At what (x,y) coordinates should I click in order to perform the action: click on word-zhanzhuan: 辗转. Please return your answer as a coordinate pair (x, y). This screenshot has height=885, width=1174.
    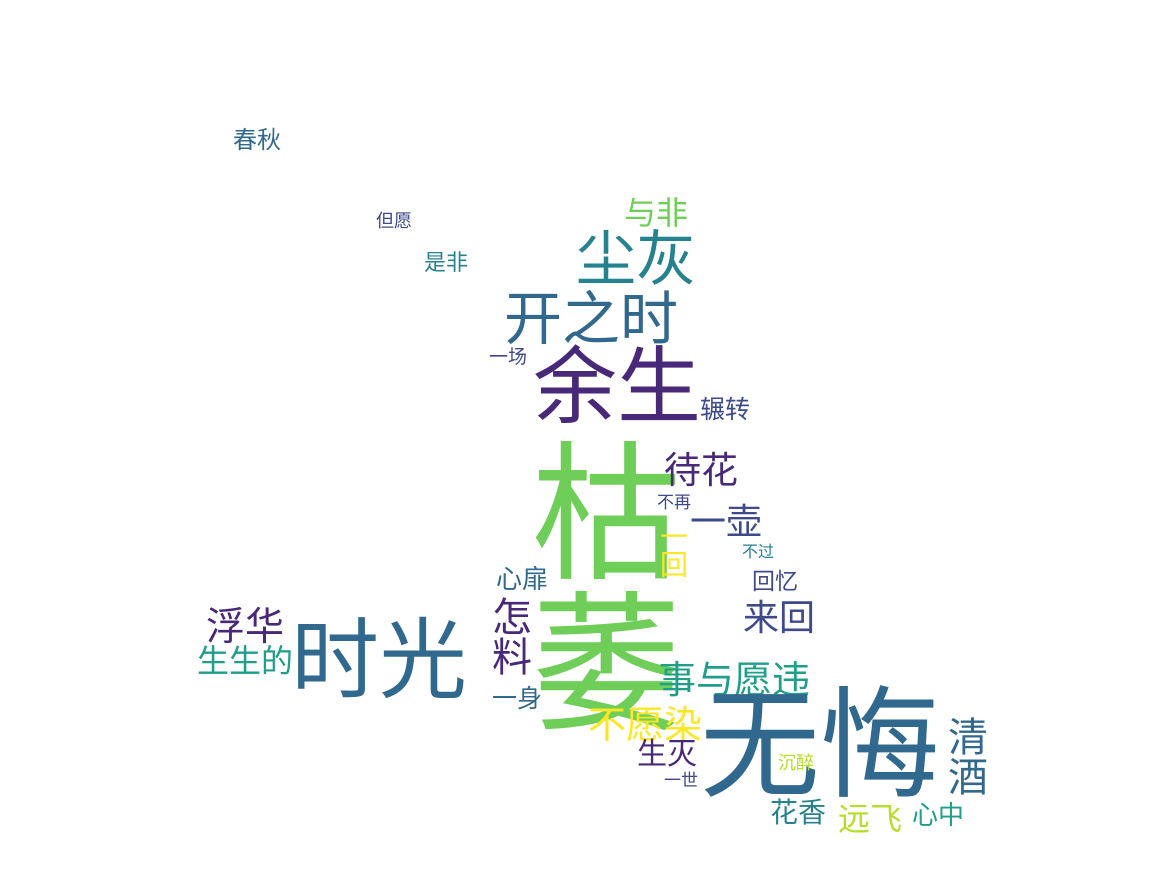
    Looking at the image, I should click on (725, 409).